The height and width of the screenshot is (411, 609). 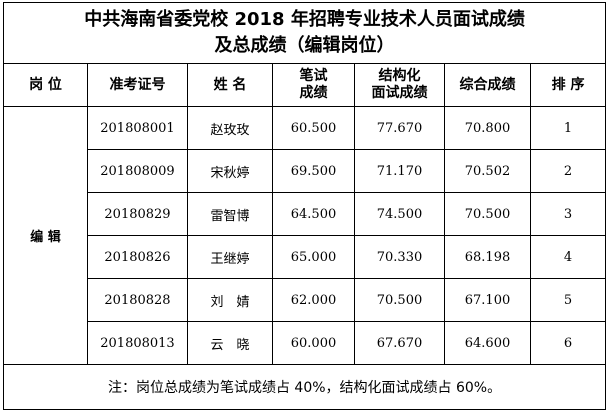 I want to click on written-score-cell: 69.500, so click(x=313, y=171).